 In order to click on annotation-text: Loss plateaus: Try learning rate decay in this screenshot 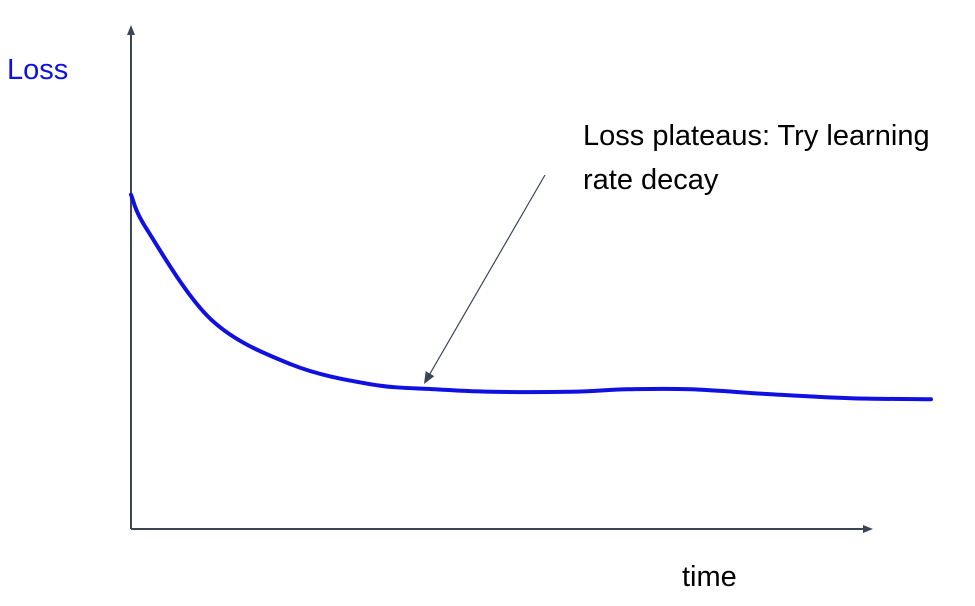, I will do `click(756, 158)`.